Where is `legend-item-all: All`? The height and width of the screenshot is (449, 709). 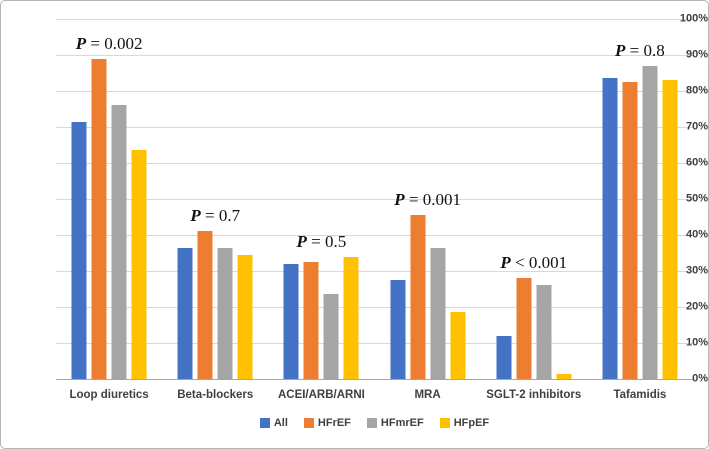
legend-item-all: All is located at coordinates (273, 423).